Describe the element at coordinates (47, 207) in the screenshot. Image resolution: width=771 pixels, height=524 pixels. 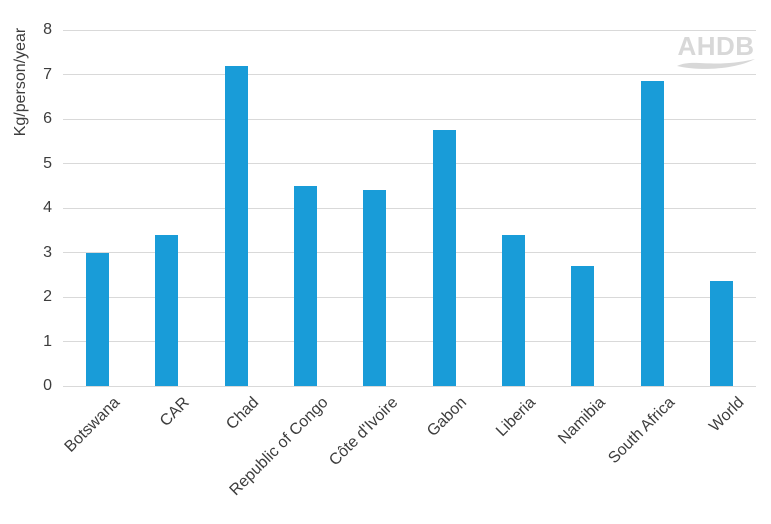
I see `y-tick-label-4: 4` at that location.